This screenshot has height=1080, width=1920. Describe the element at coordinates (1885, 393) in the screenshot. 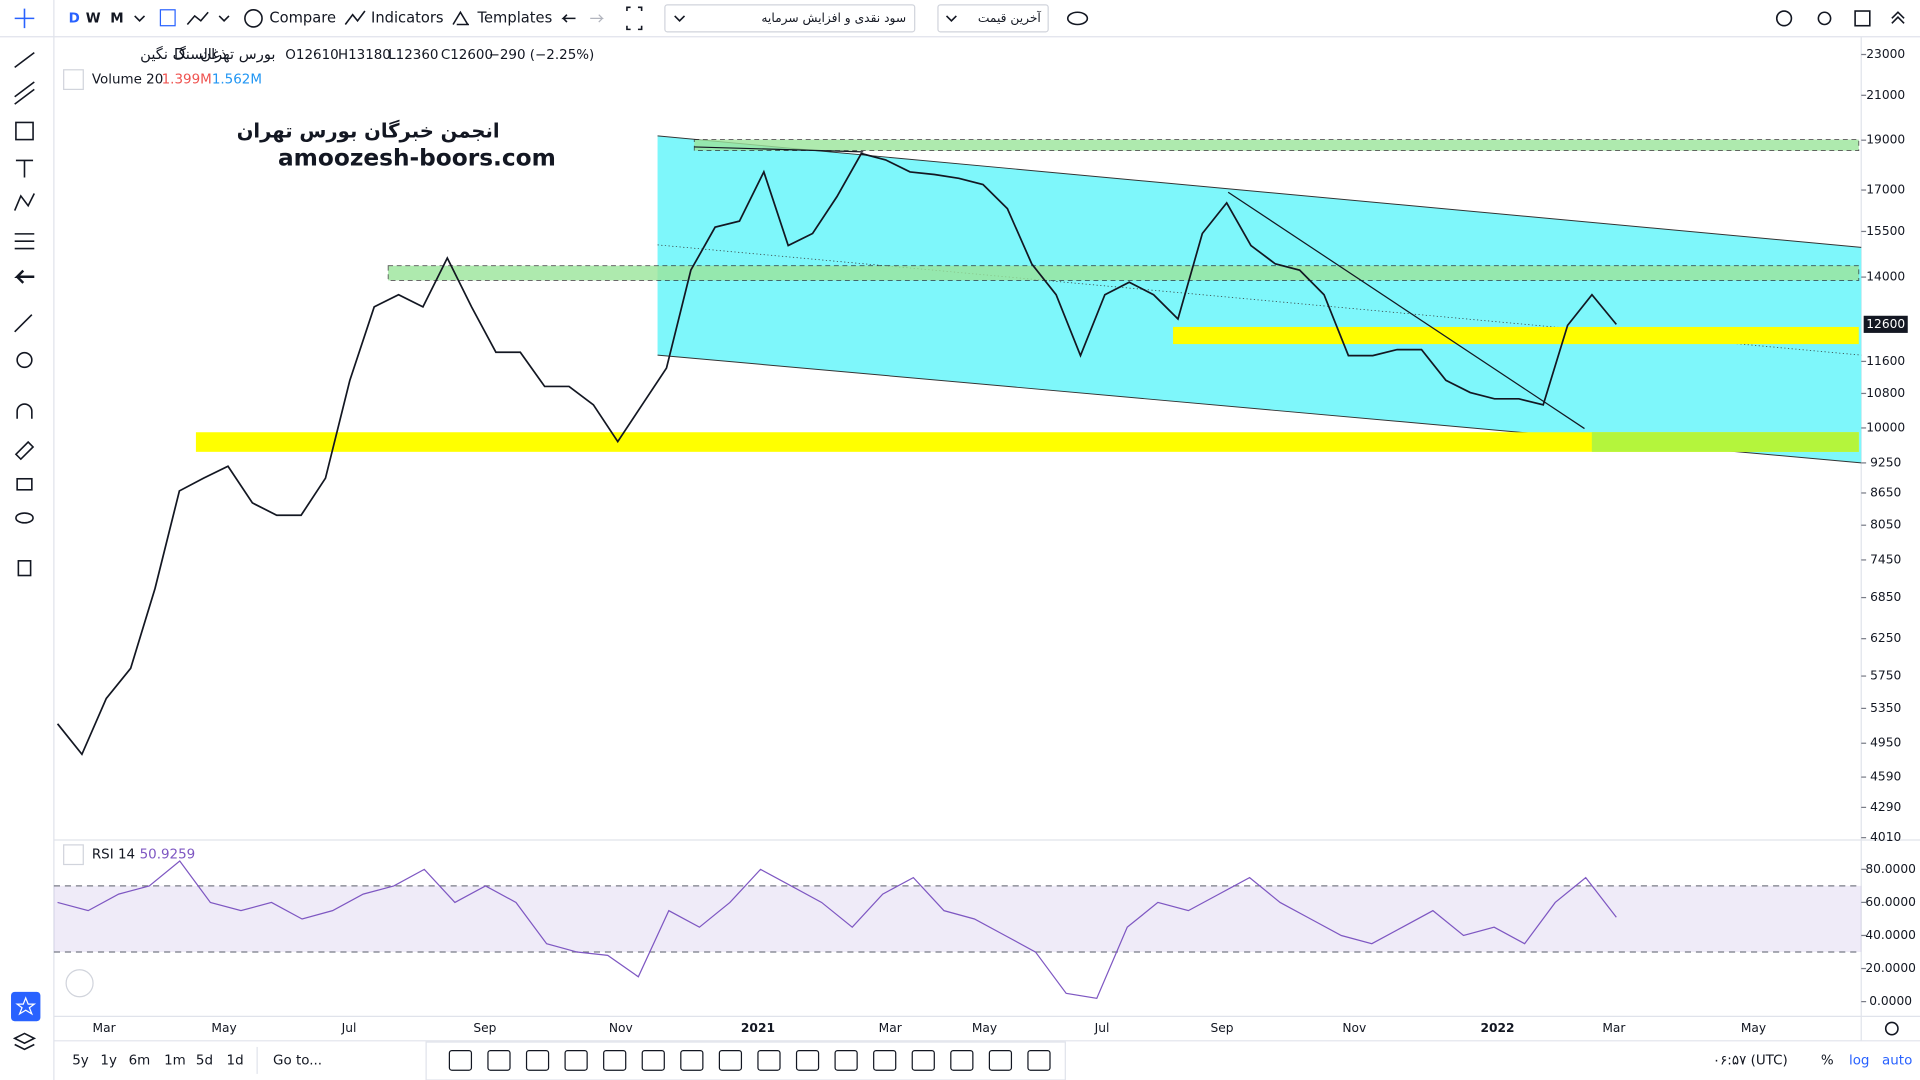

I see `y-tick-label: 10800` at that location.